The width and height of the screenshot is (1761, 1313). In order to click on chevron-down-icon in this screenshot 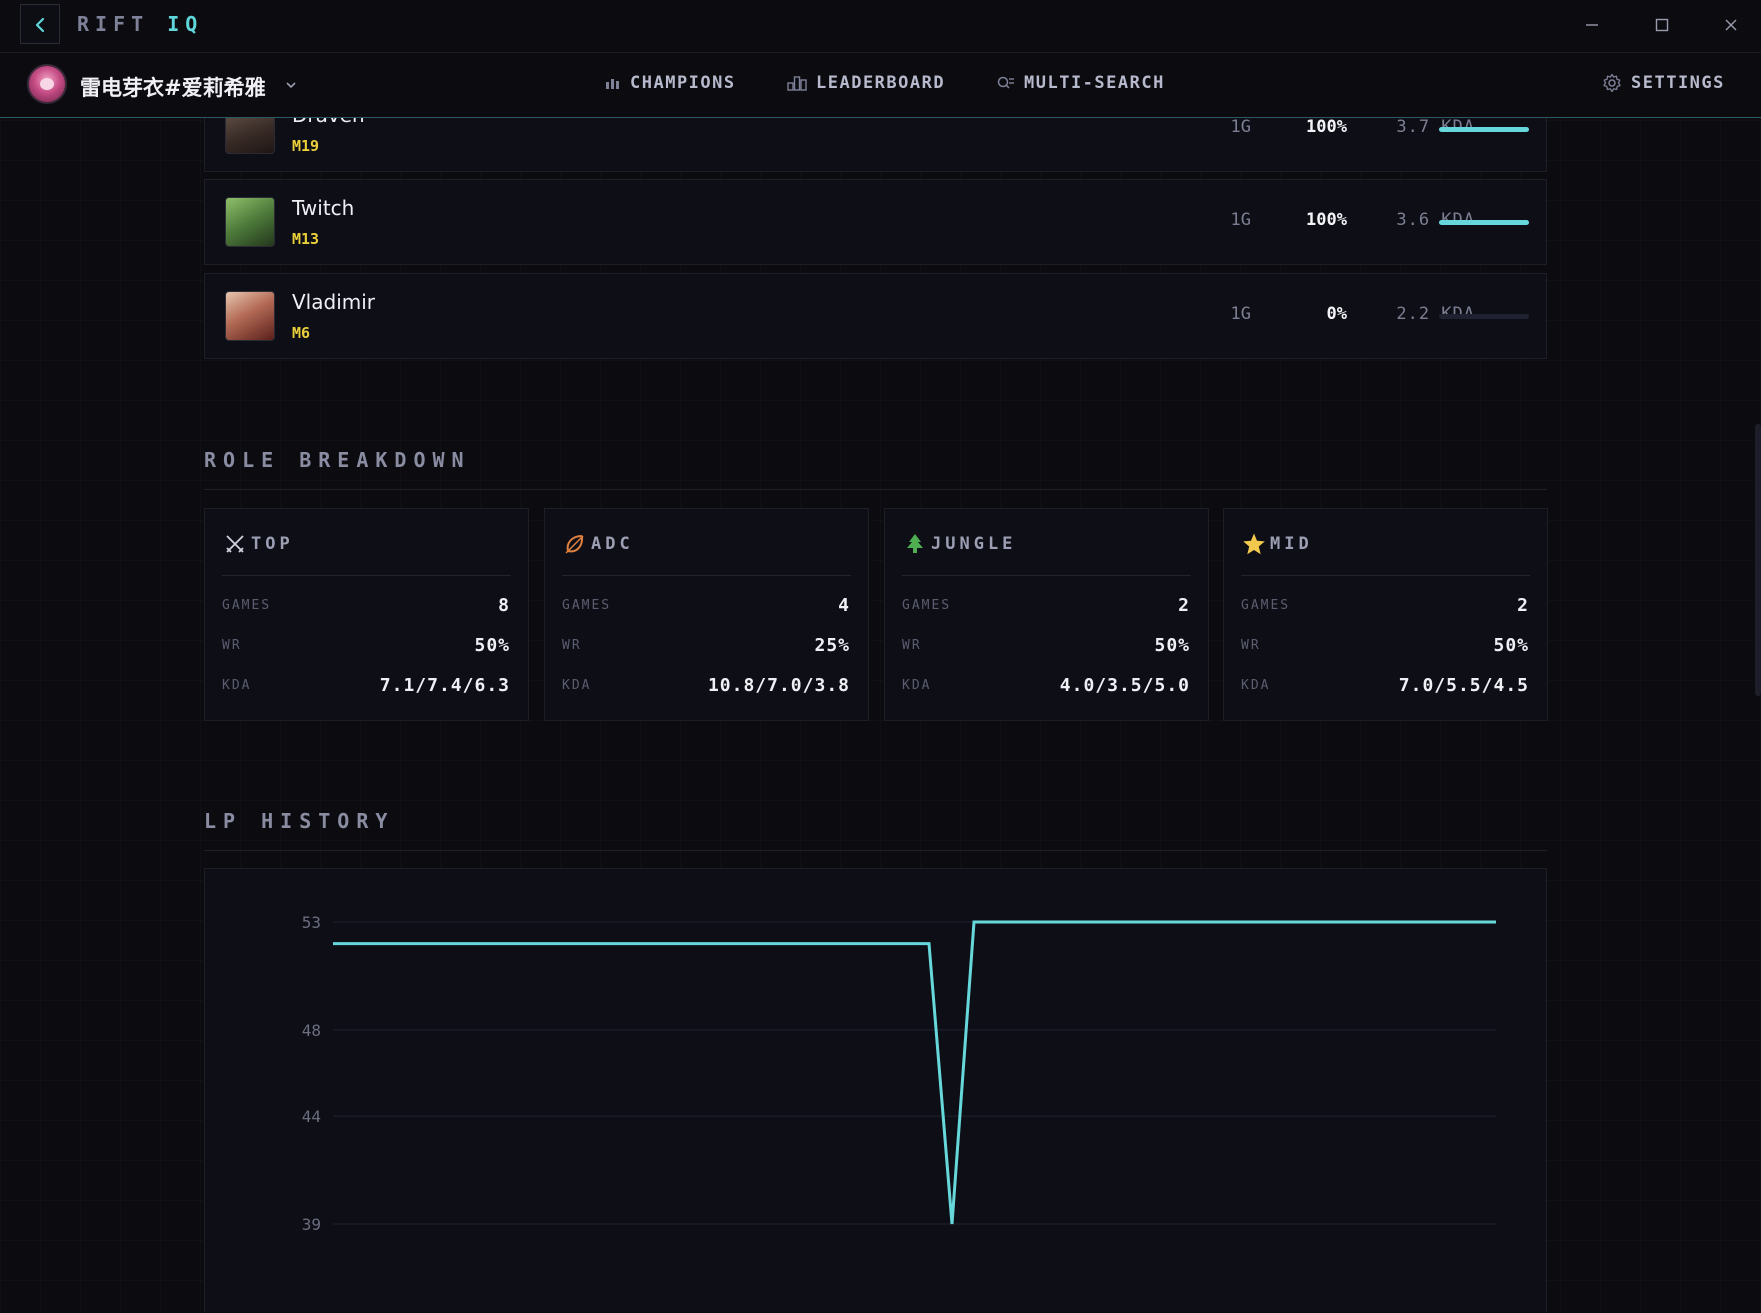, I will do `click(291, 85)`.